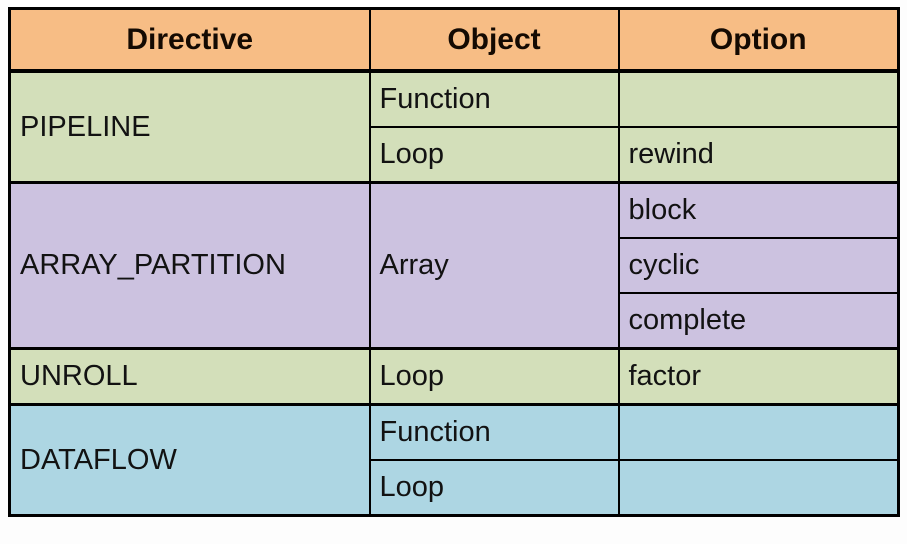 Image resolution: width=907 pixels, height=544 pixels. What do you see at coordinates (758, 265) in the screenshot?
I see `cell-array-partition-option-cyclic: cyclic` at bounding box center [758, 265].